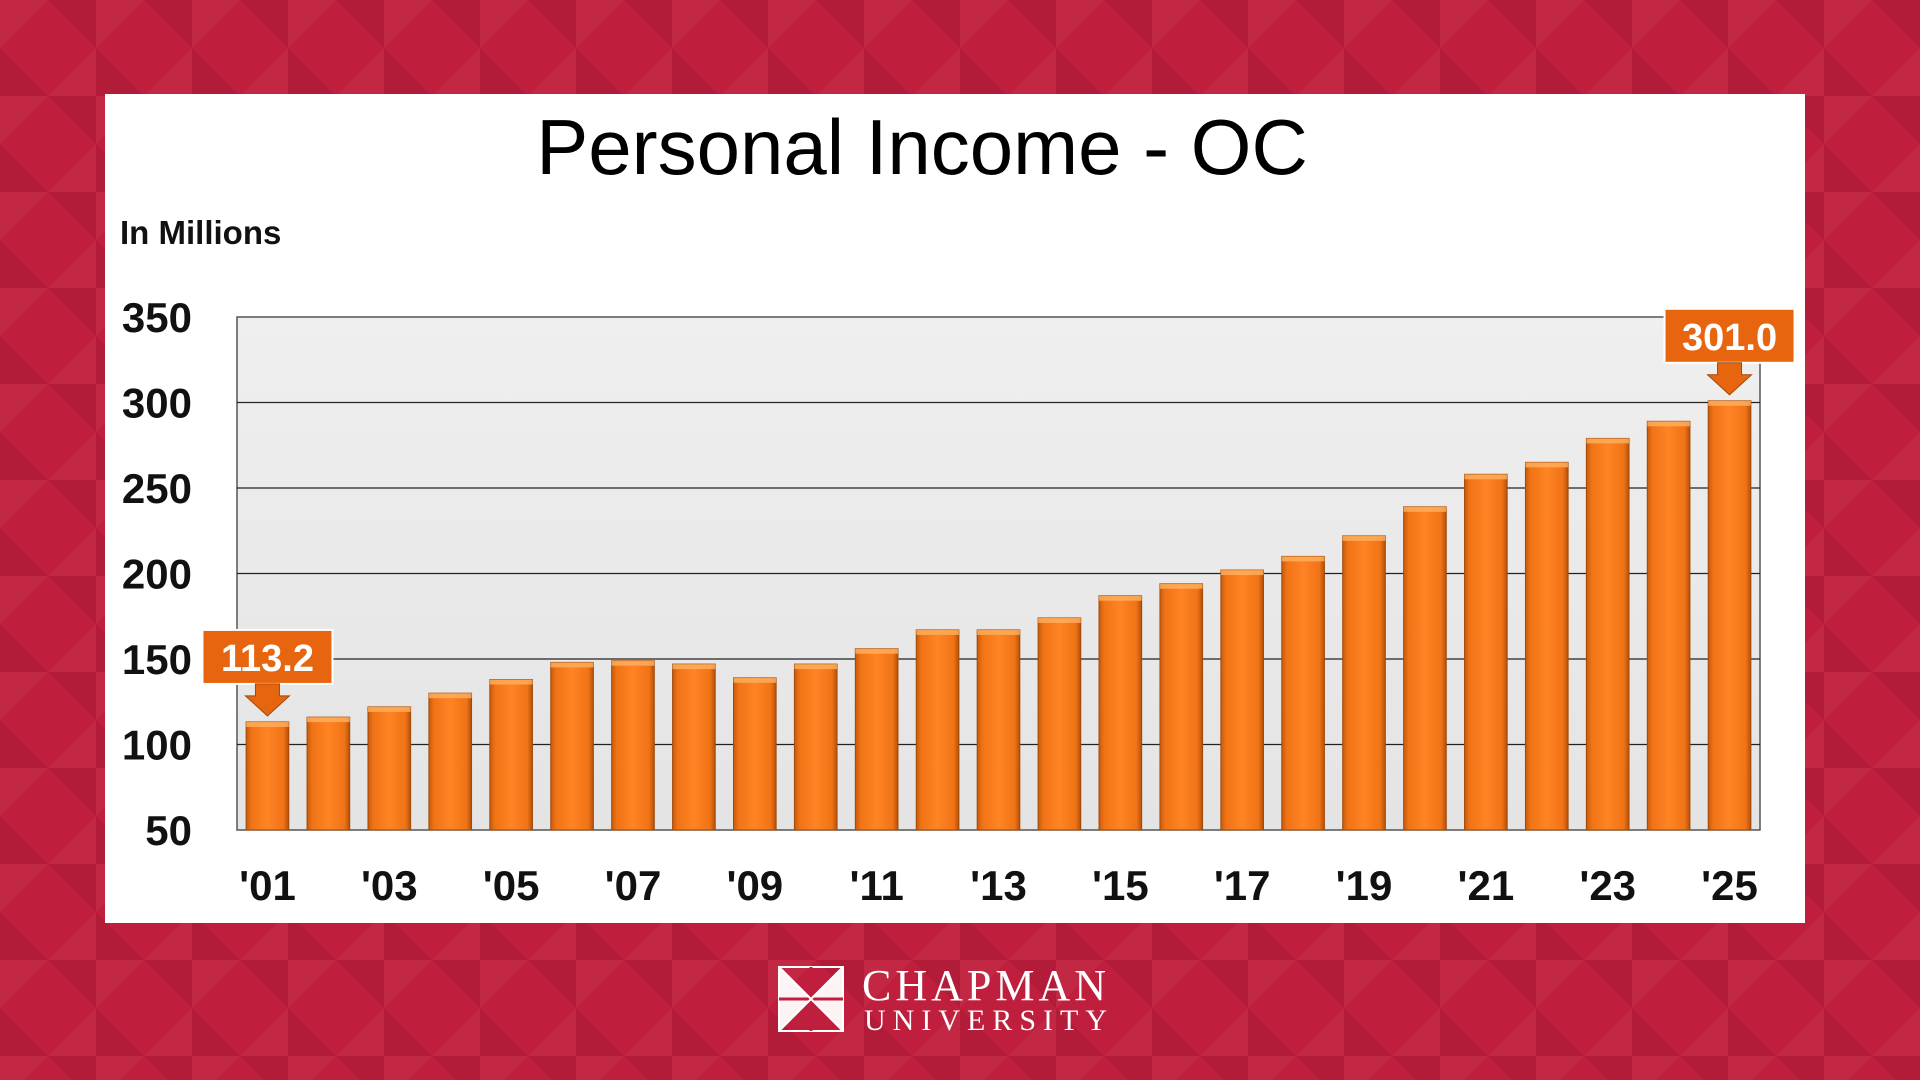 Image resolution: width=1920 pixels, height=1080 pixels. What do you see at coordinates (267, 659) in the screenshot?
I see `callout-label: 113.2` at bounding box center [267, 659].